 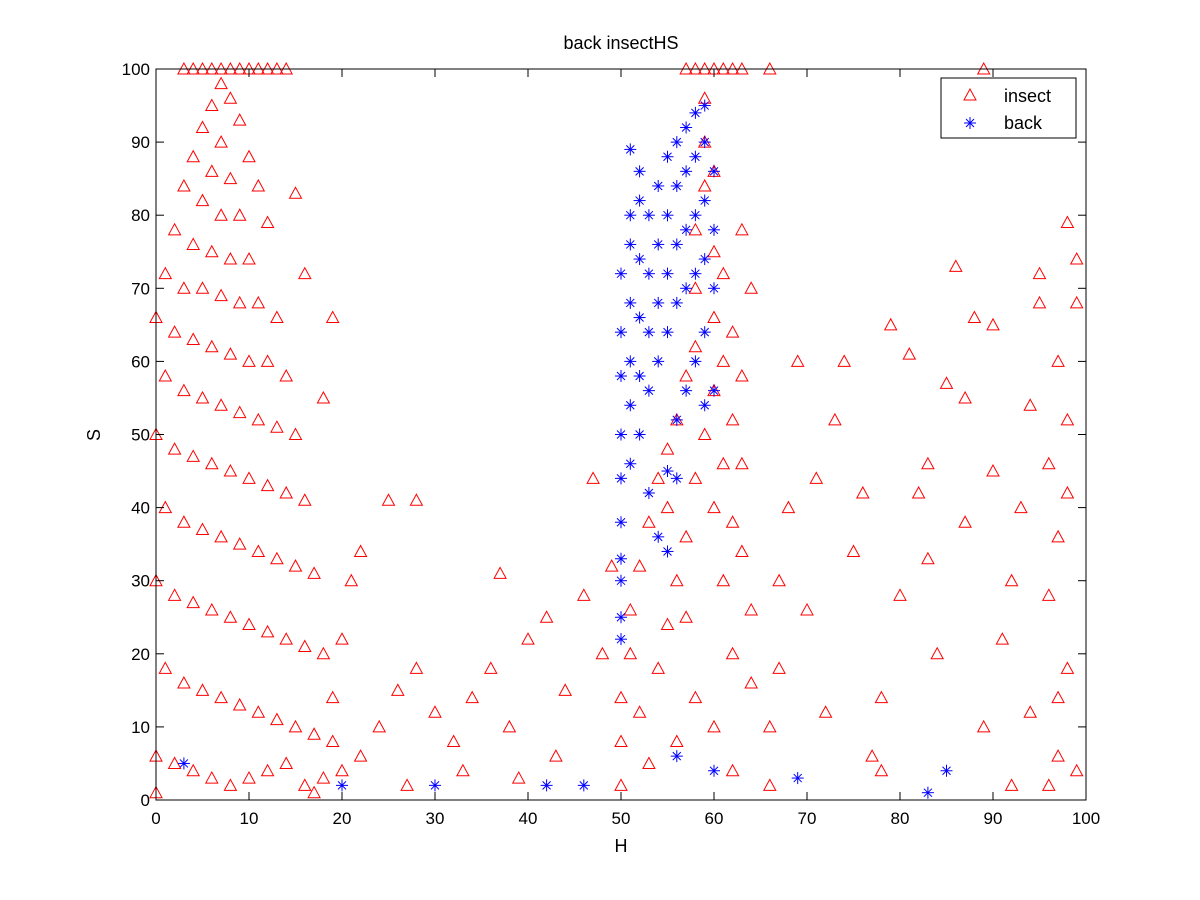 I want to click on chart-title: back insectHS, so click(x=620, y=43).